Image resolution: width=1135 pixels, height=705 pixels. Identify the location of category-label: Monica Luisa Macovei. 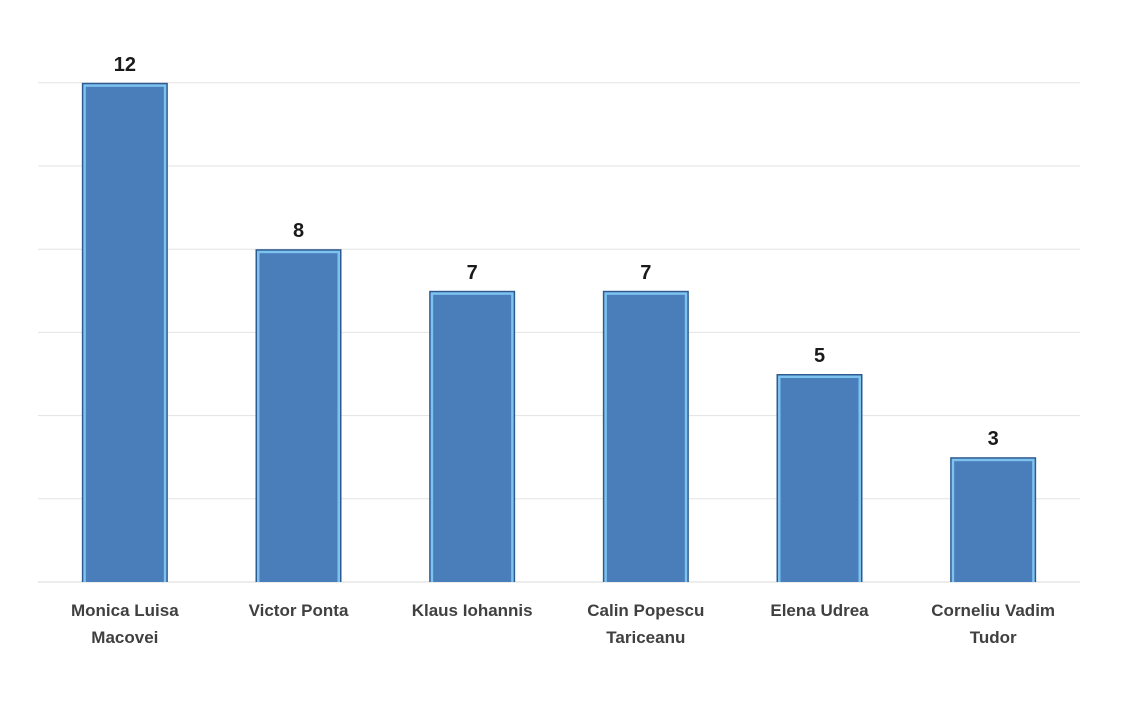
(125, 624).